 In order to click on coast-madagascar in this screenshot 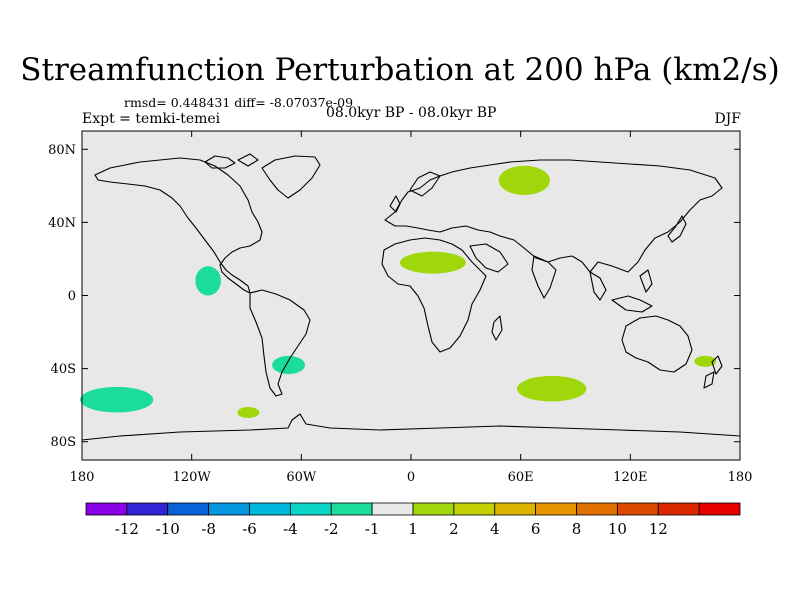, I will do `click(497, 328)`.